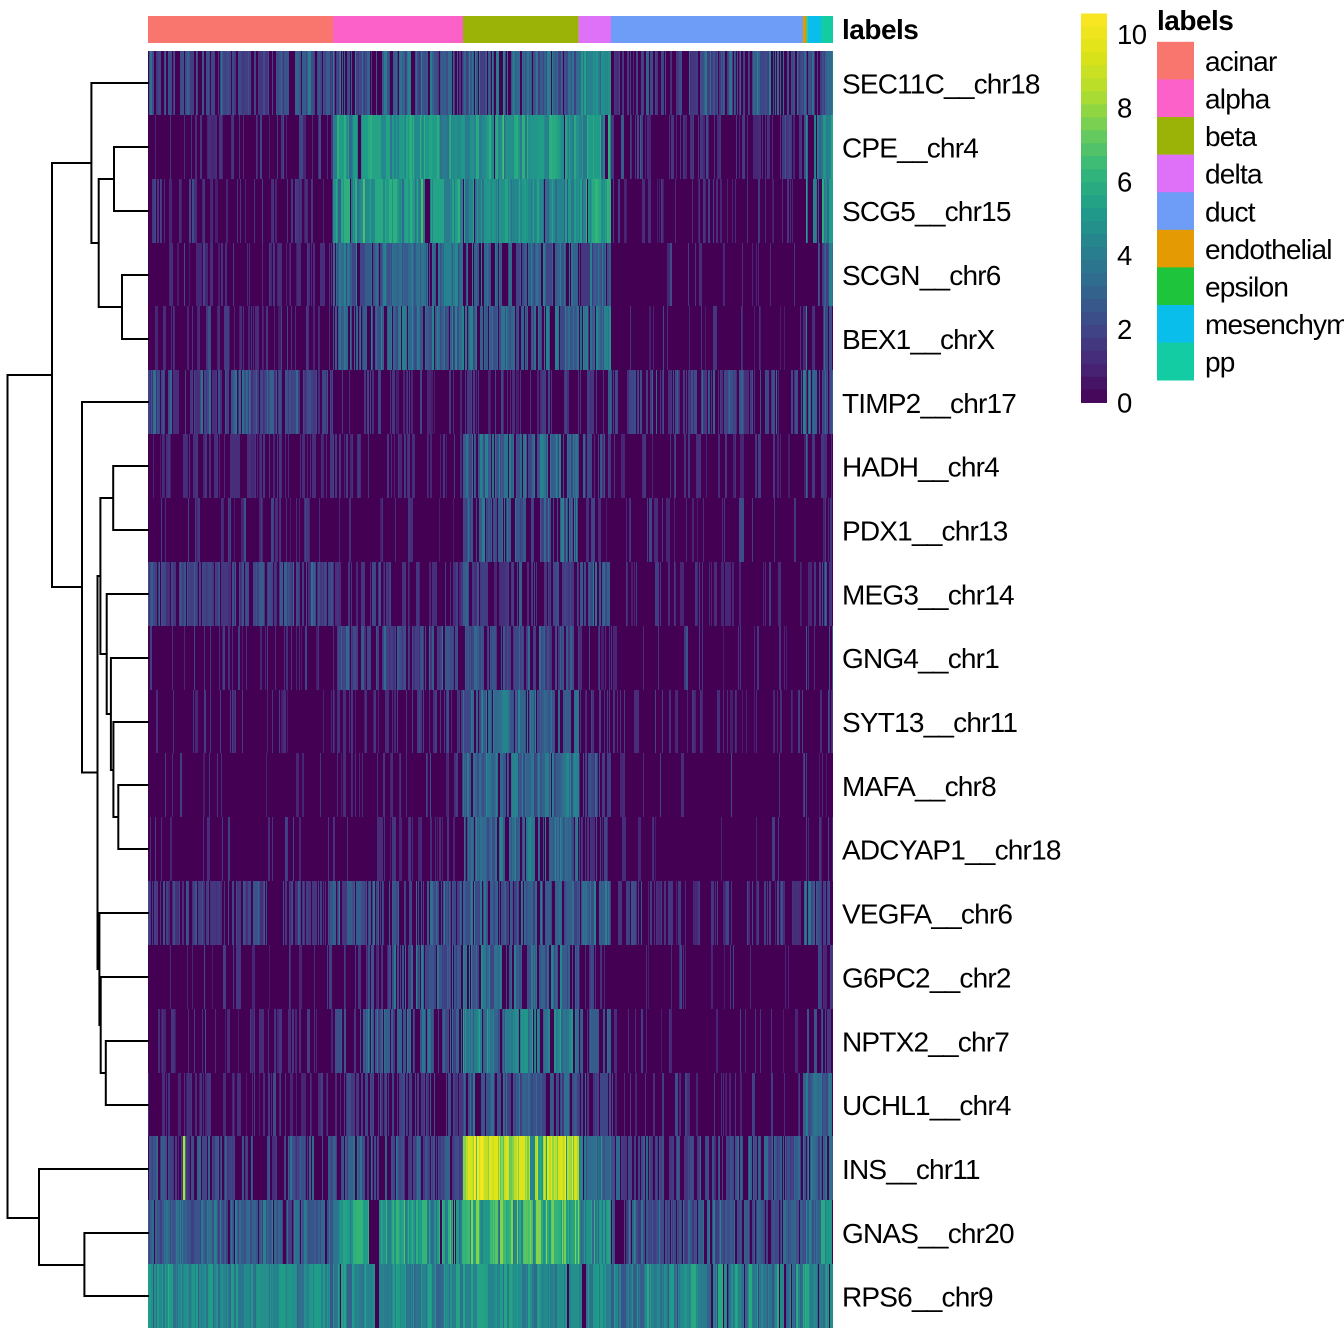 The width and height of the screenshot is (1344, 1344). What do you see at coordinates (925, 531) in the screenshot?
I see `svg-text: PDX1__chr13` at bounding box center [925, 531].